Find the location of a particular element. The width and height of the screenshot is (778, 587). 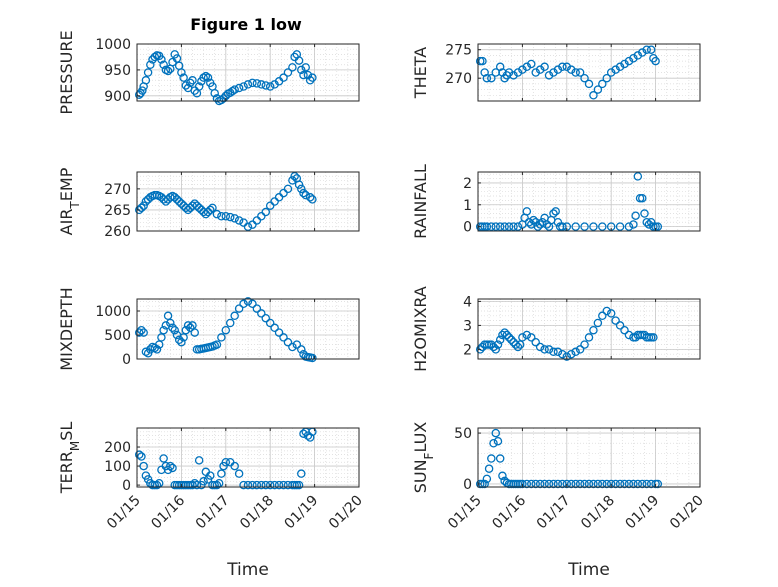

y-tick-label: 950 is located at coordinates (117, 71).